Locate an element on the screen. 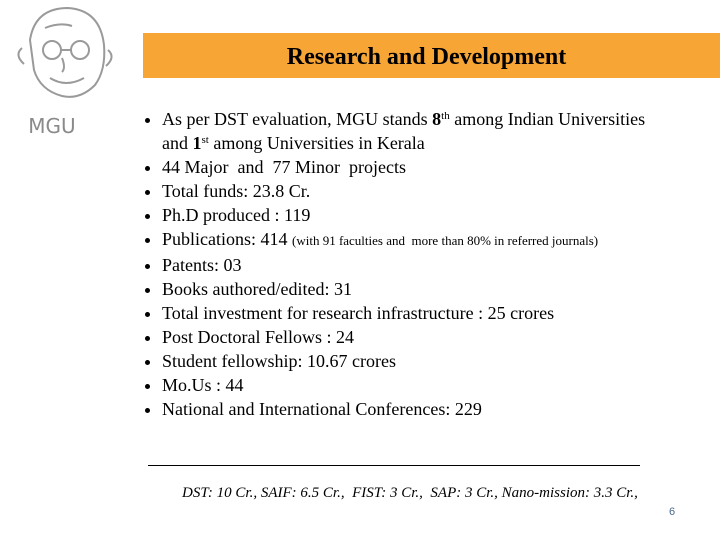 This screenshot has width=720, height=540. logo: MGU is located at coordinates (65, 72).